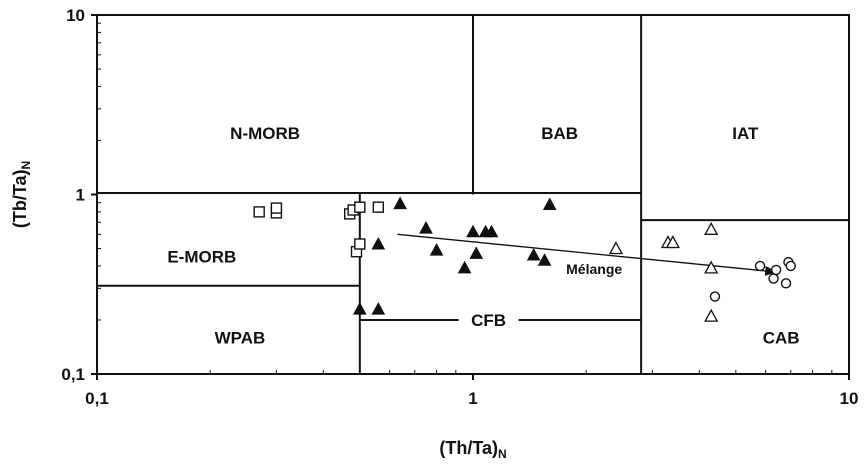 Image resolution: width=864 pixels, height=464 pixels. What do you see at coordinates (745, 133) in the screenshot?
I see `field-label: IAT` at bounding box center [745, 133].